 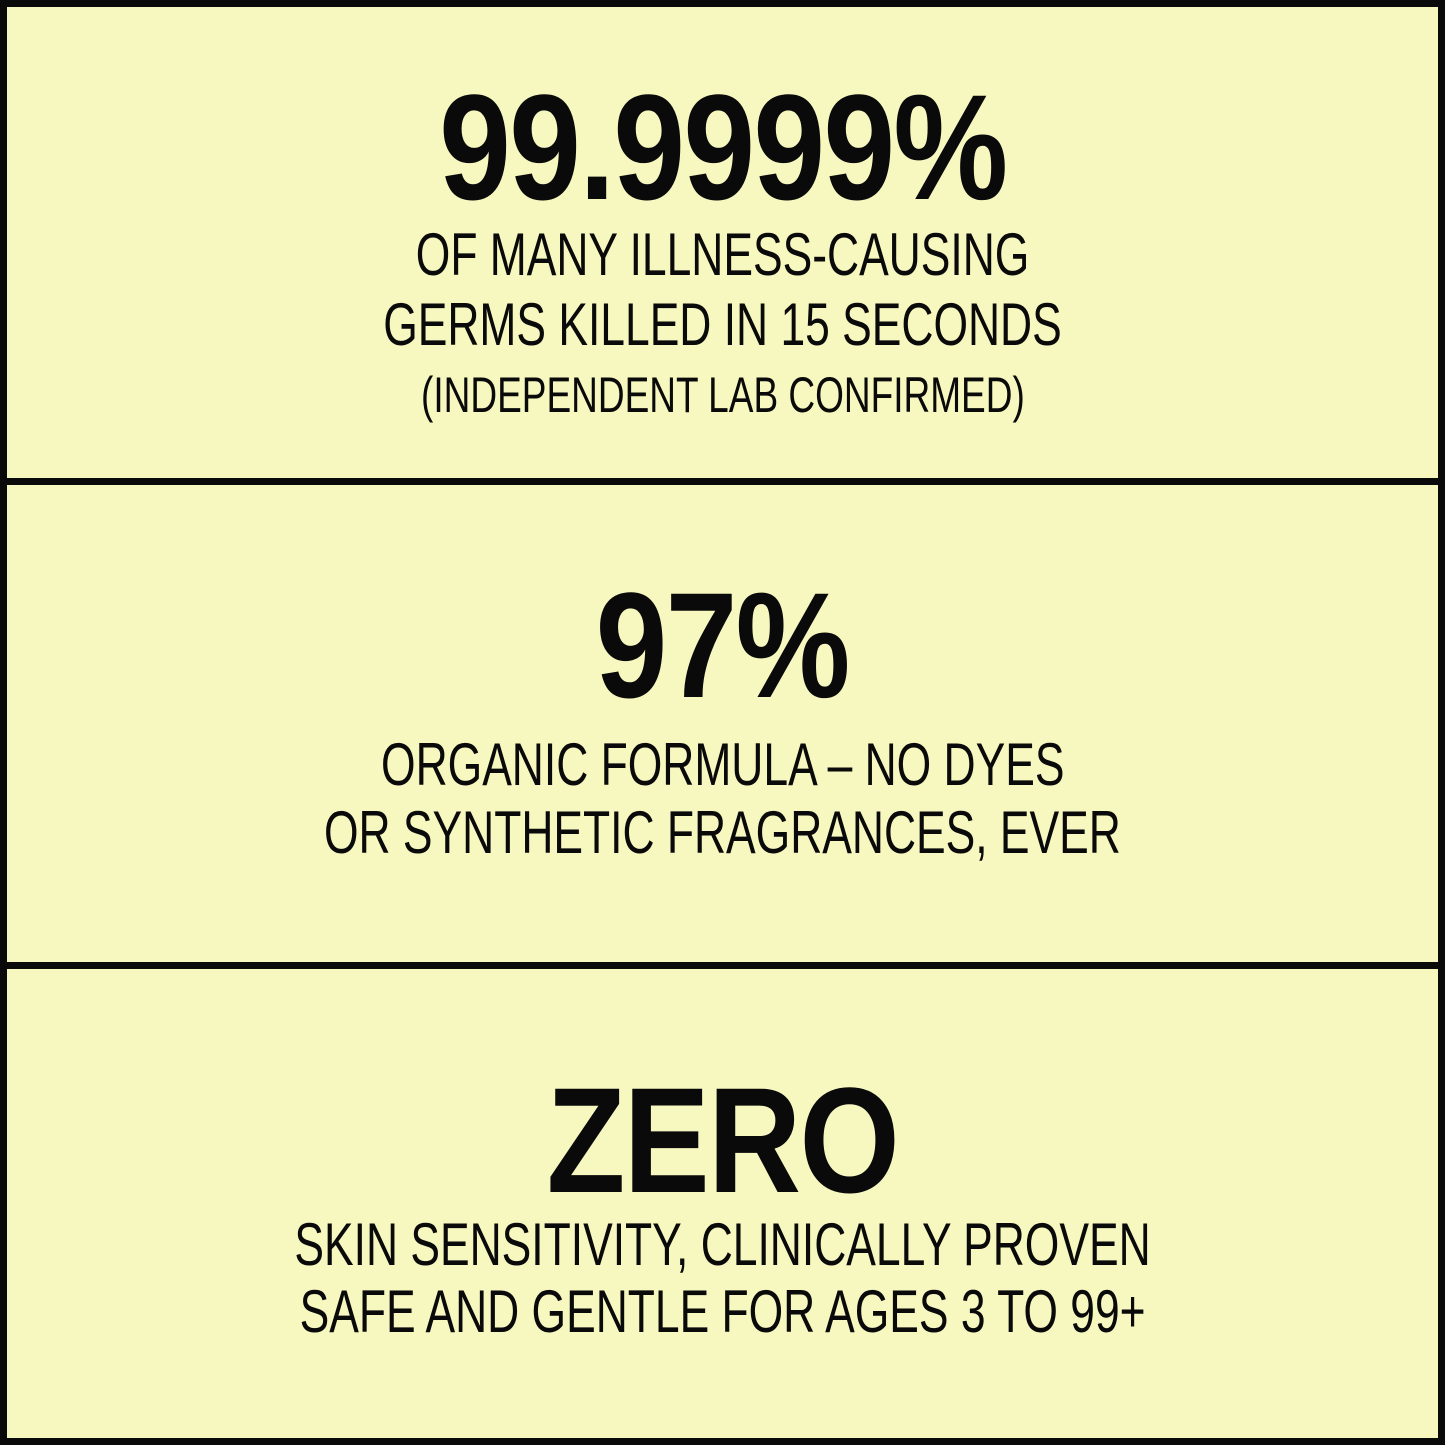 I want to click on stat-description: OR SYNTHETIC FRAGRANCES, EVER, so click(x=722, y=832).